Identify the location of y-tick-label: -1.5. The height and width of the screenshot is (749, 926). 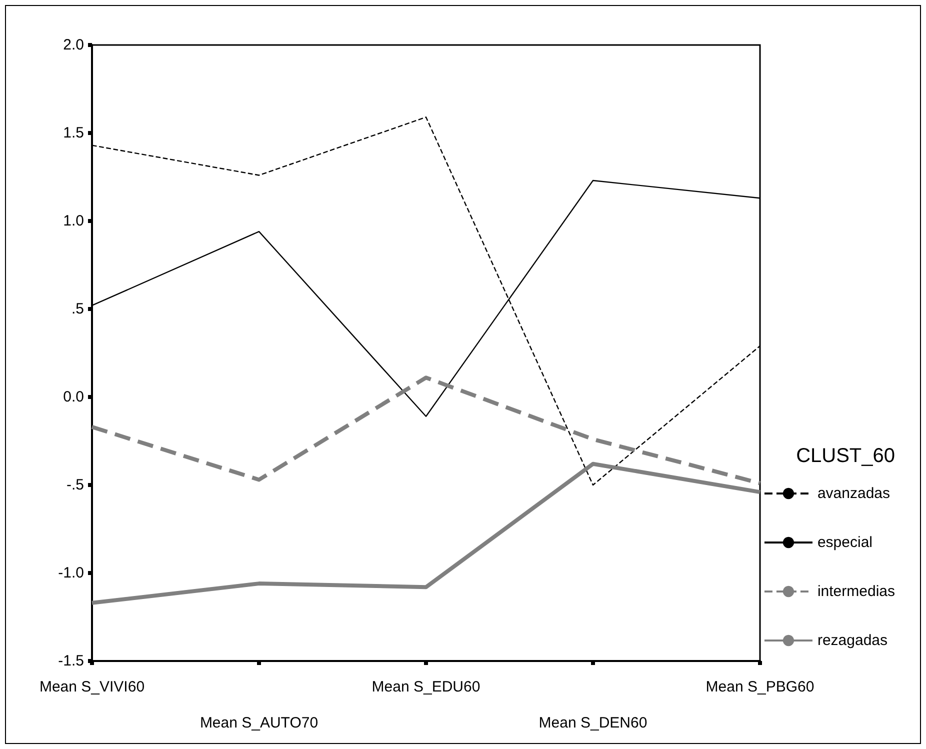
(71, 661).